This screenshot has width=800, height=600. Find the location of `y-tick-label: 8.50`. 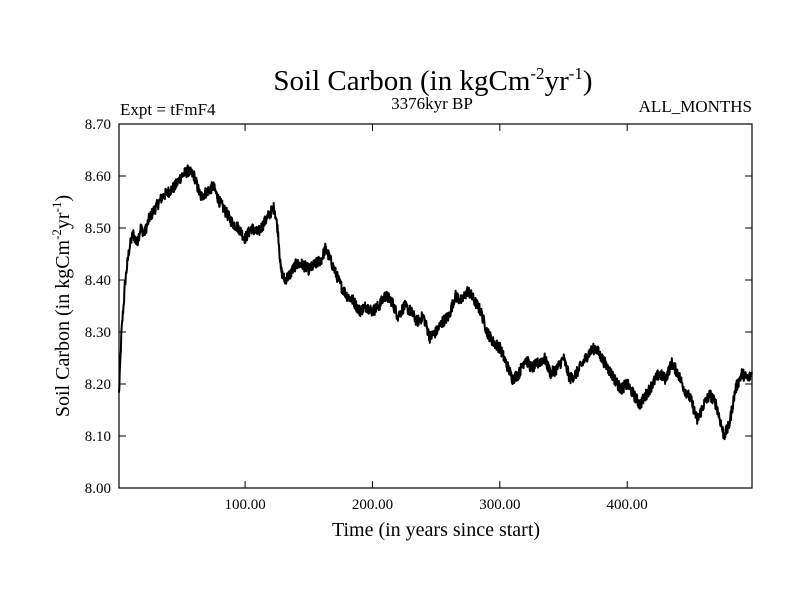

y-tick-label: 8.50 is located at coordinates (98, 229).